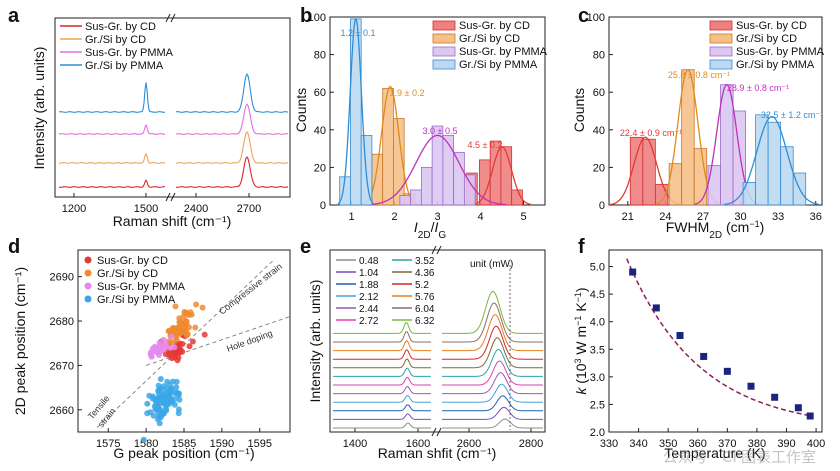 Image resolution: width=840 pixels, height=471 pixels. Describe the element at coordinates (727, 444) in the screenshot. I see `panel-f-tick-label: 370` at that location.